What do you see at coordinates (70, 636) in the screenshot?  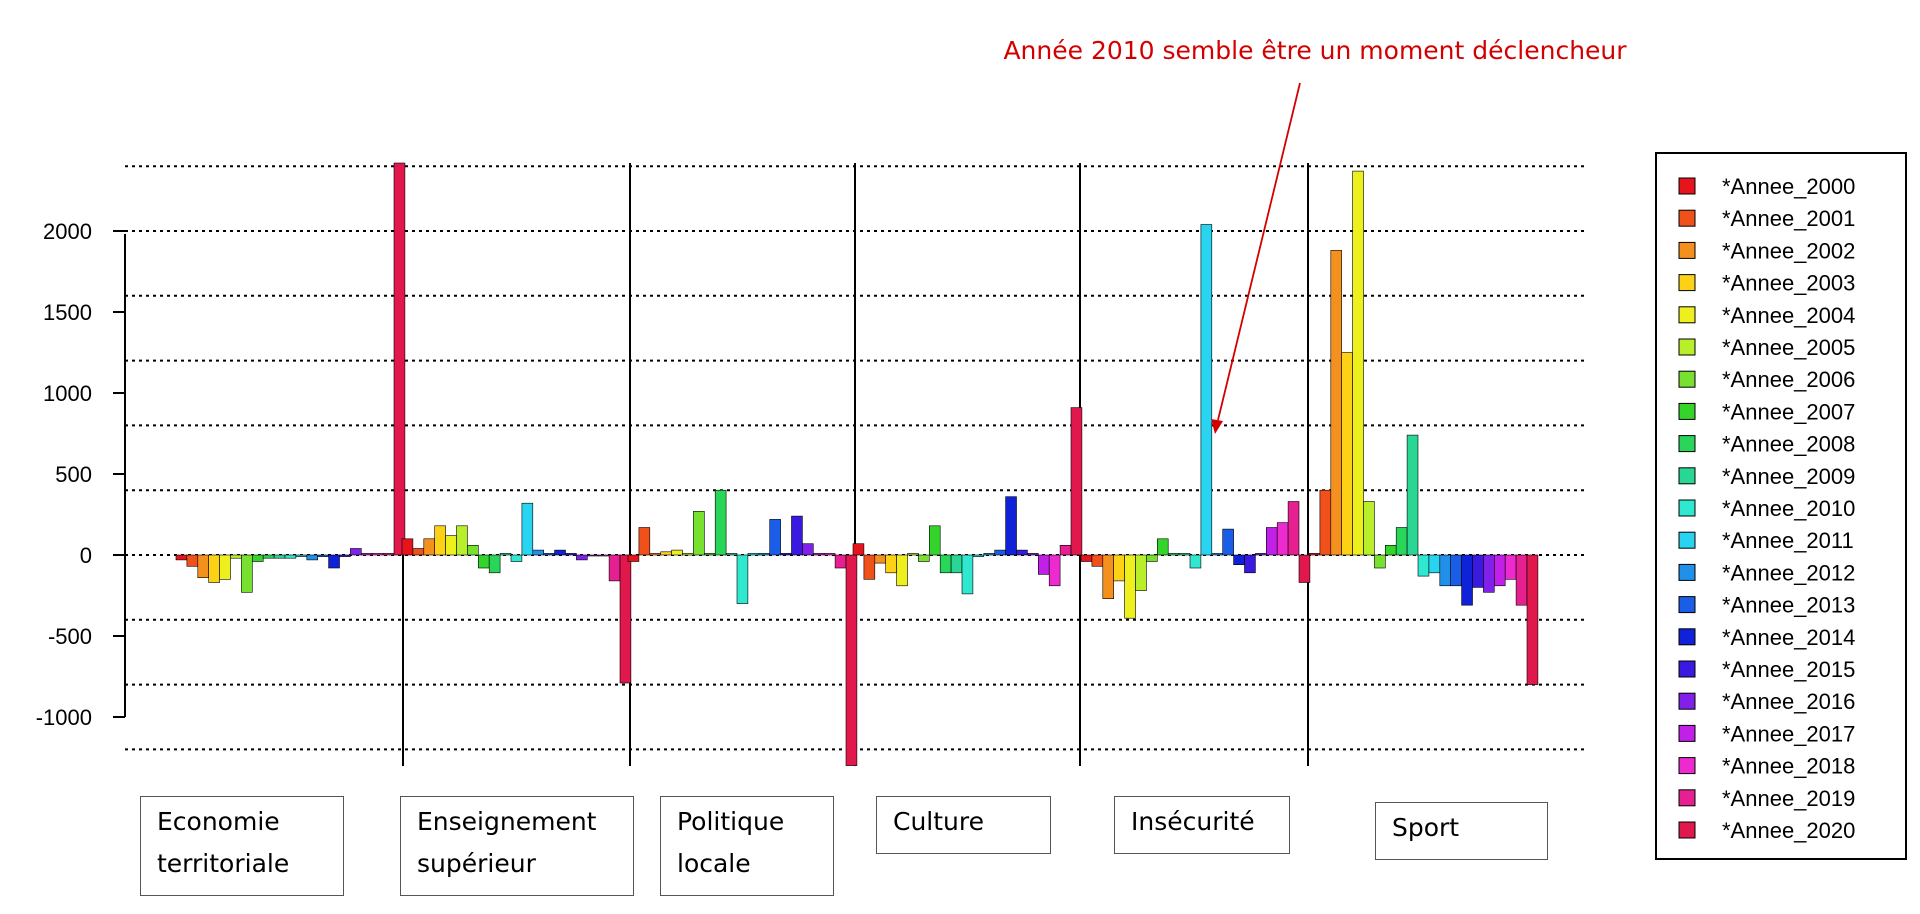 I see `y-tick-label: -500` at bounding box center [70, 636].